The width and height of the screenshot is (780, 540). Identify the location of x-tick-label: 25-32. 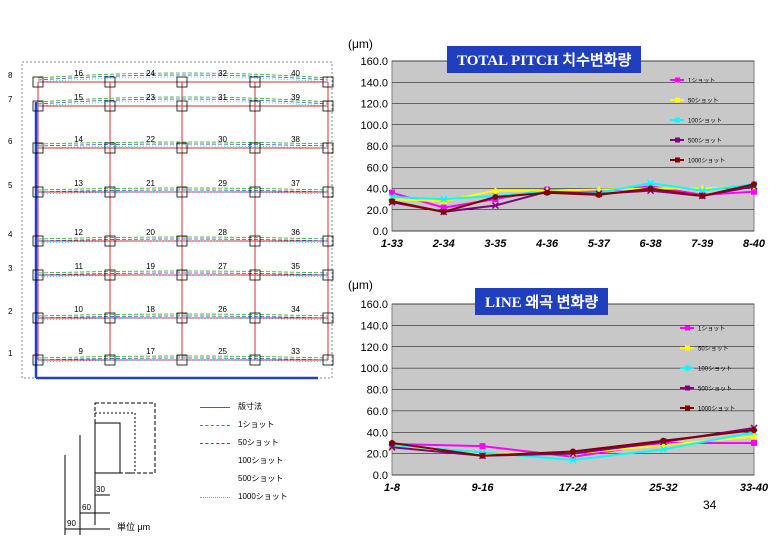
(662, 488).